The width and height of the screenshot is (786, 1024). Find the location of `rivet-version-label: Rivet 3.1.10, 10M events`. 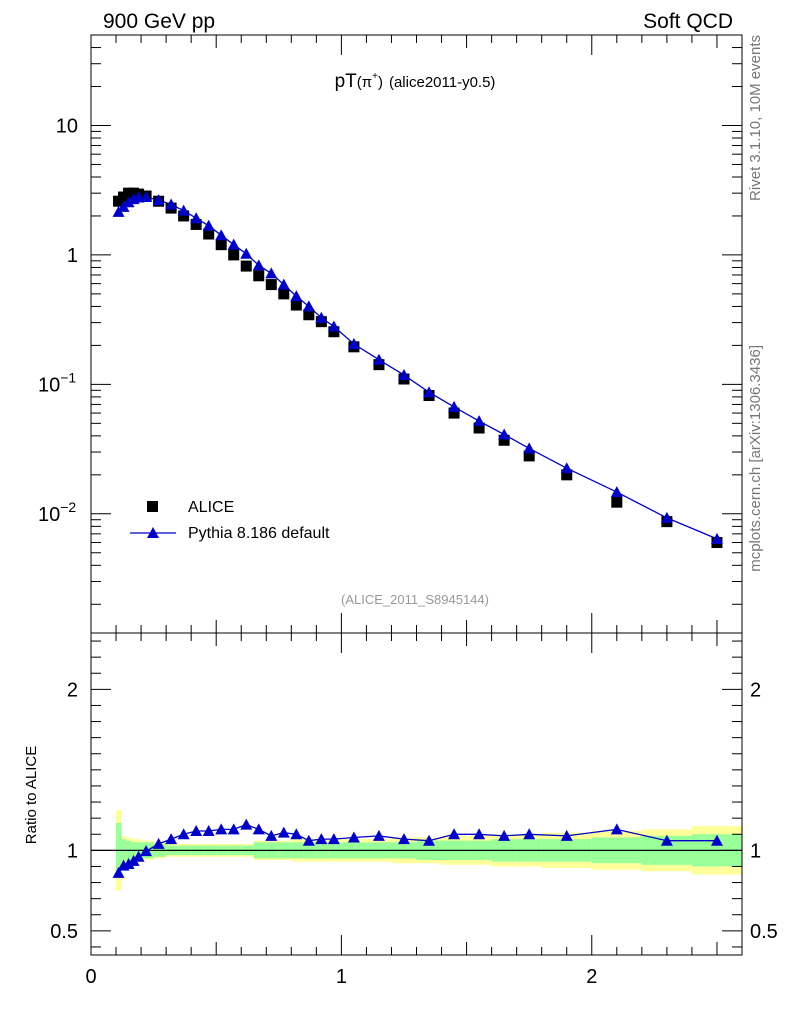

rivet-version-label: Rivet 3.1.10, 10M events is located at coordinates (755, 118).